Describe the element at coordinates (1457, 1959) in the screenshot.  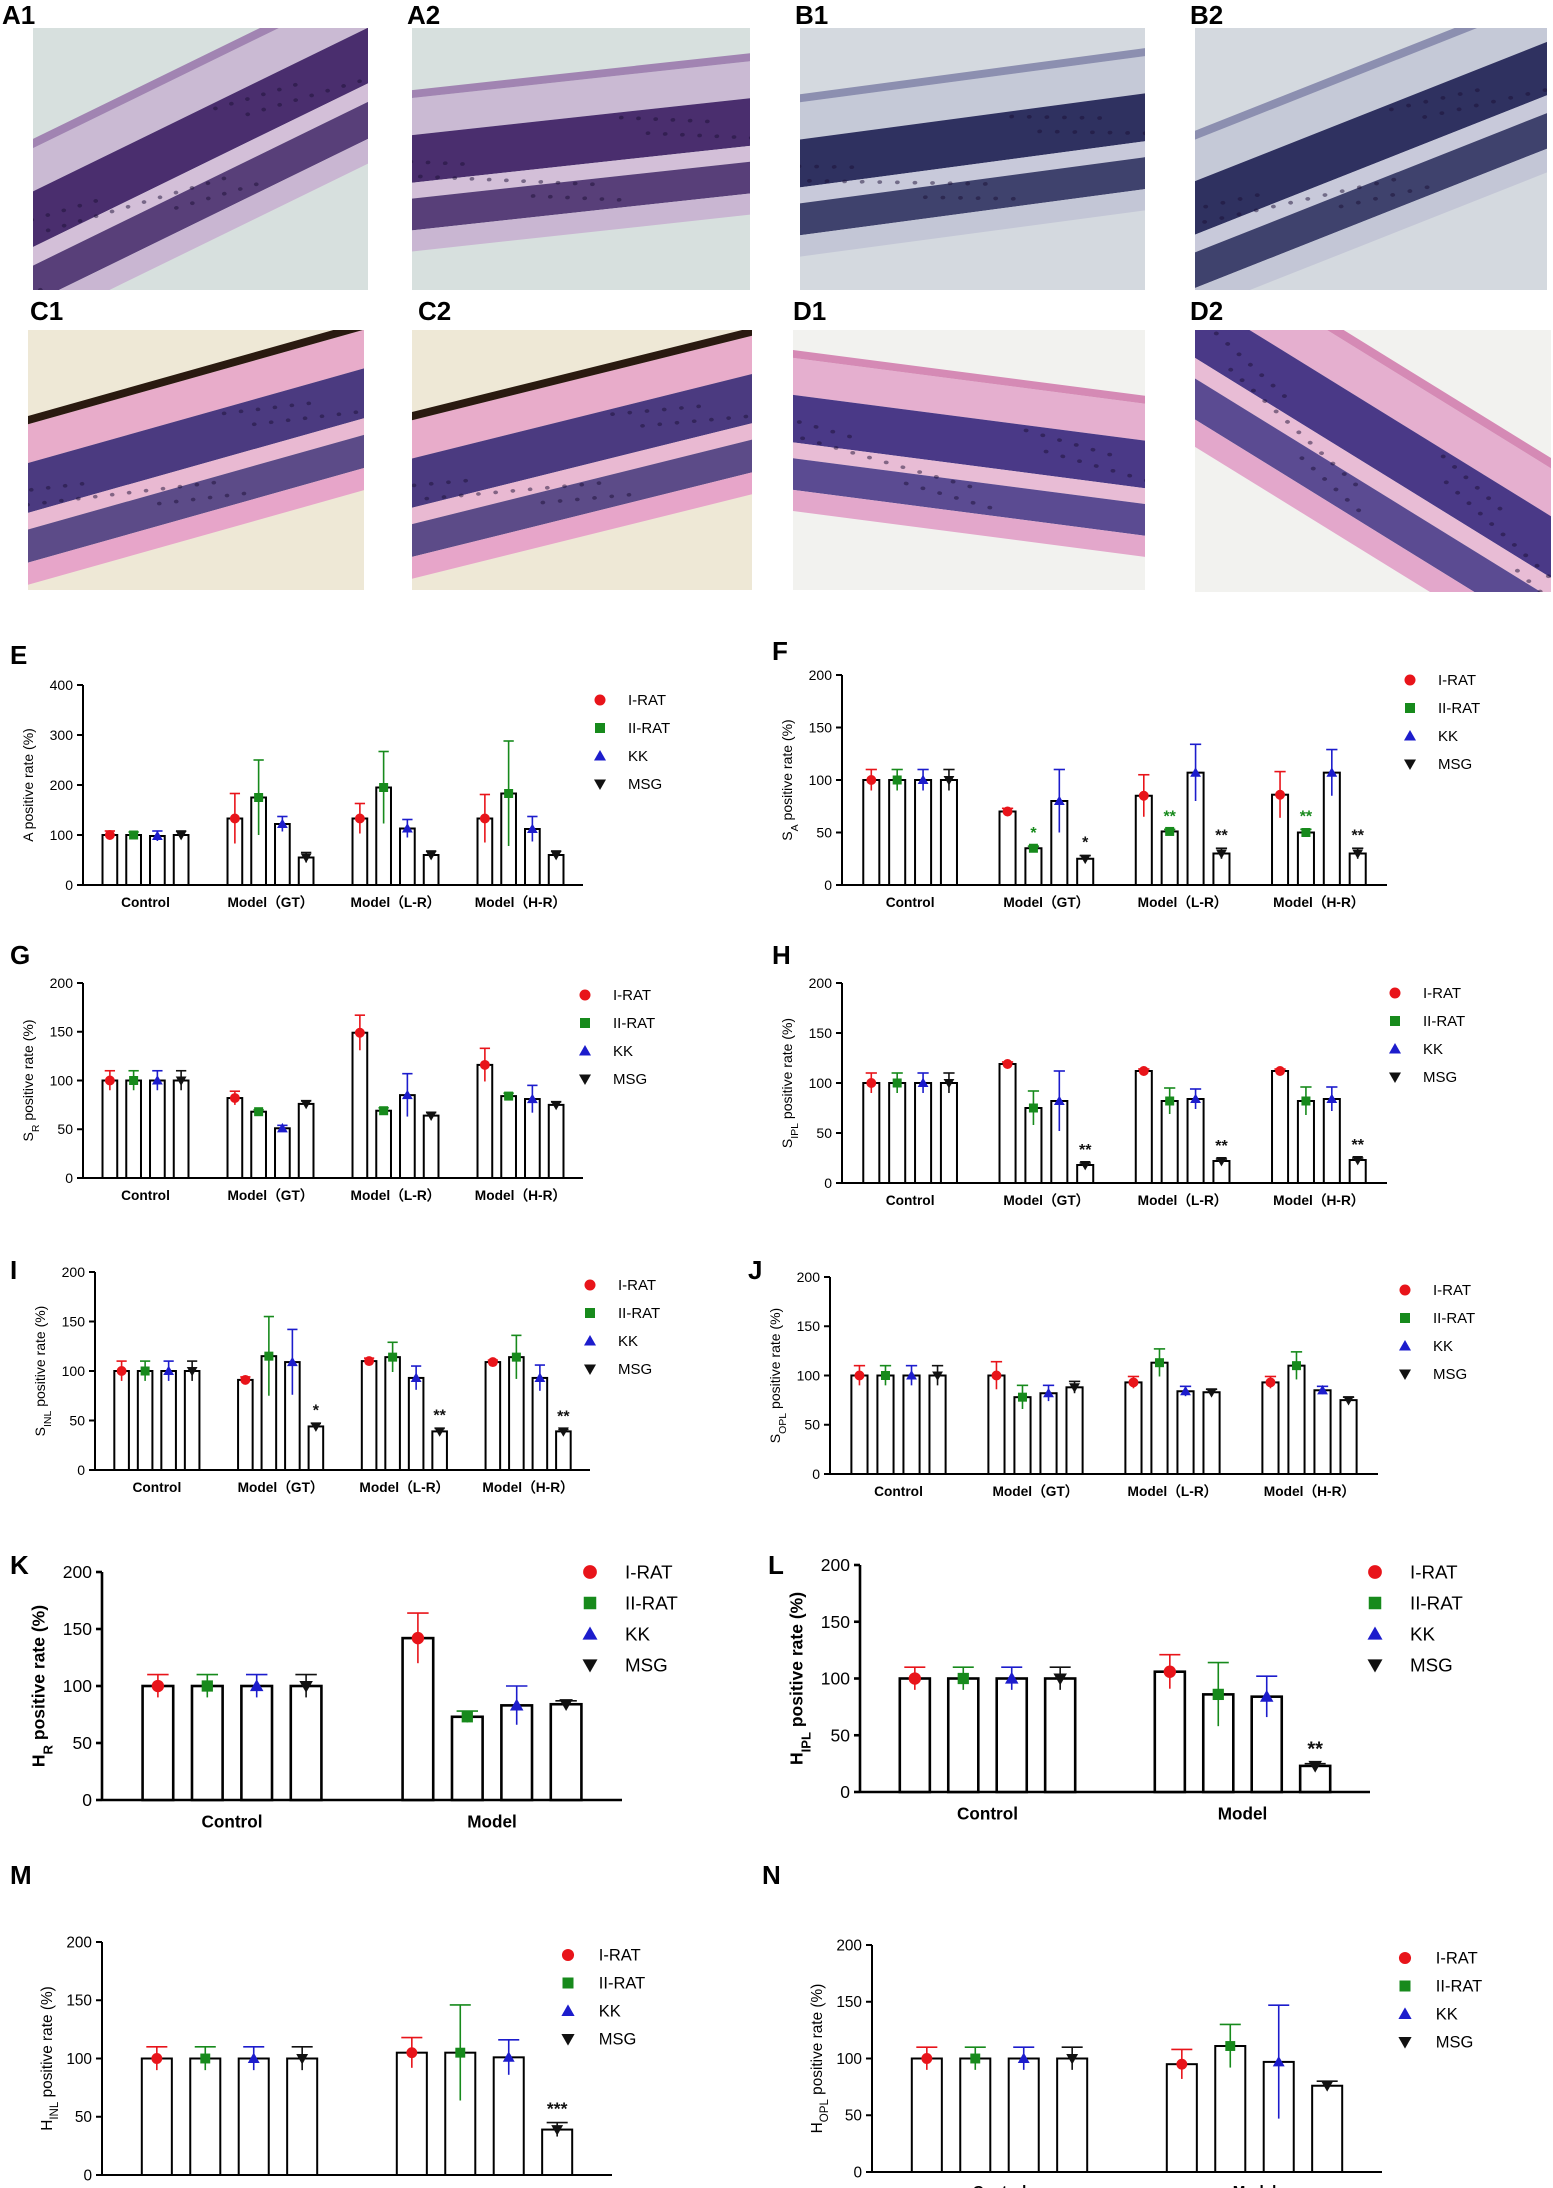
I see `legend-label-i-rat: I-RAT` at that location.